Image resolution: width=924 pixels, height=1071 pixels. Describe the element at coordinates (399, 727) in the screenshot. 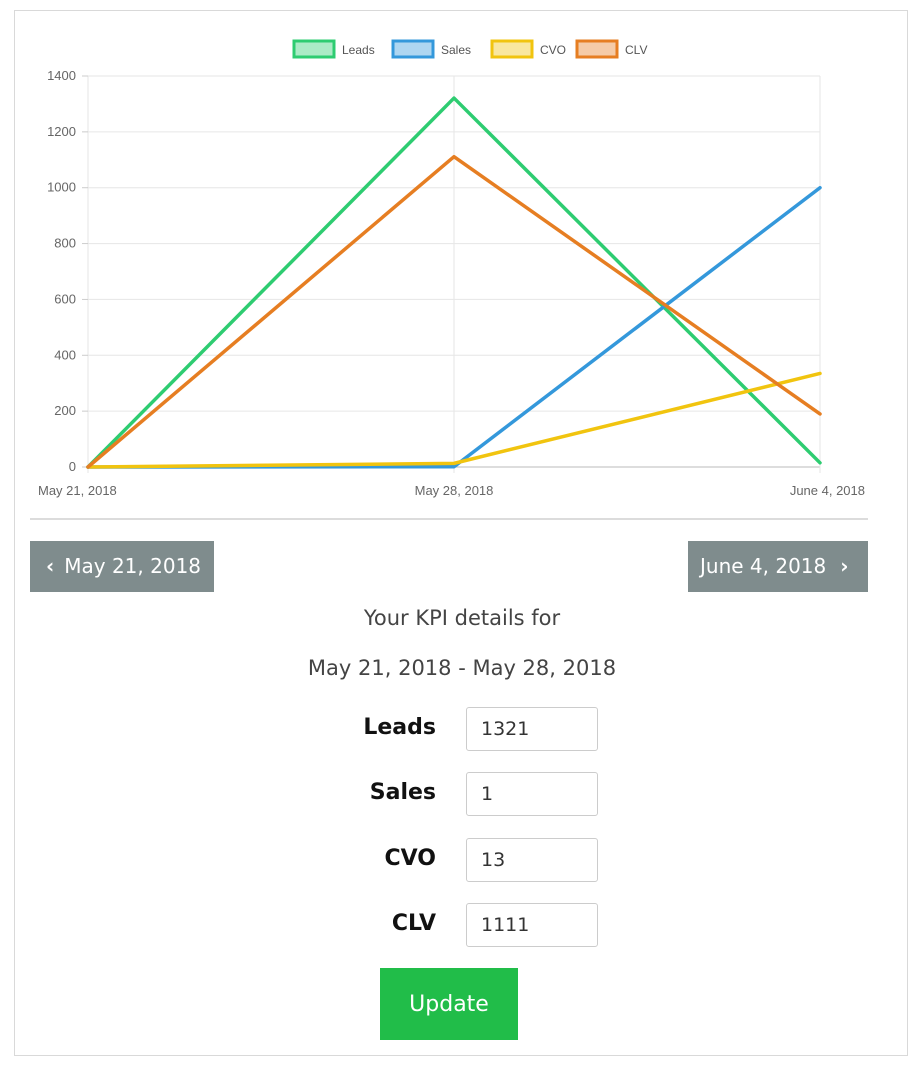

I see `leads-label: Leads` at that location.